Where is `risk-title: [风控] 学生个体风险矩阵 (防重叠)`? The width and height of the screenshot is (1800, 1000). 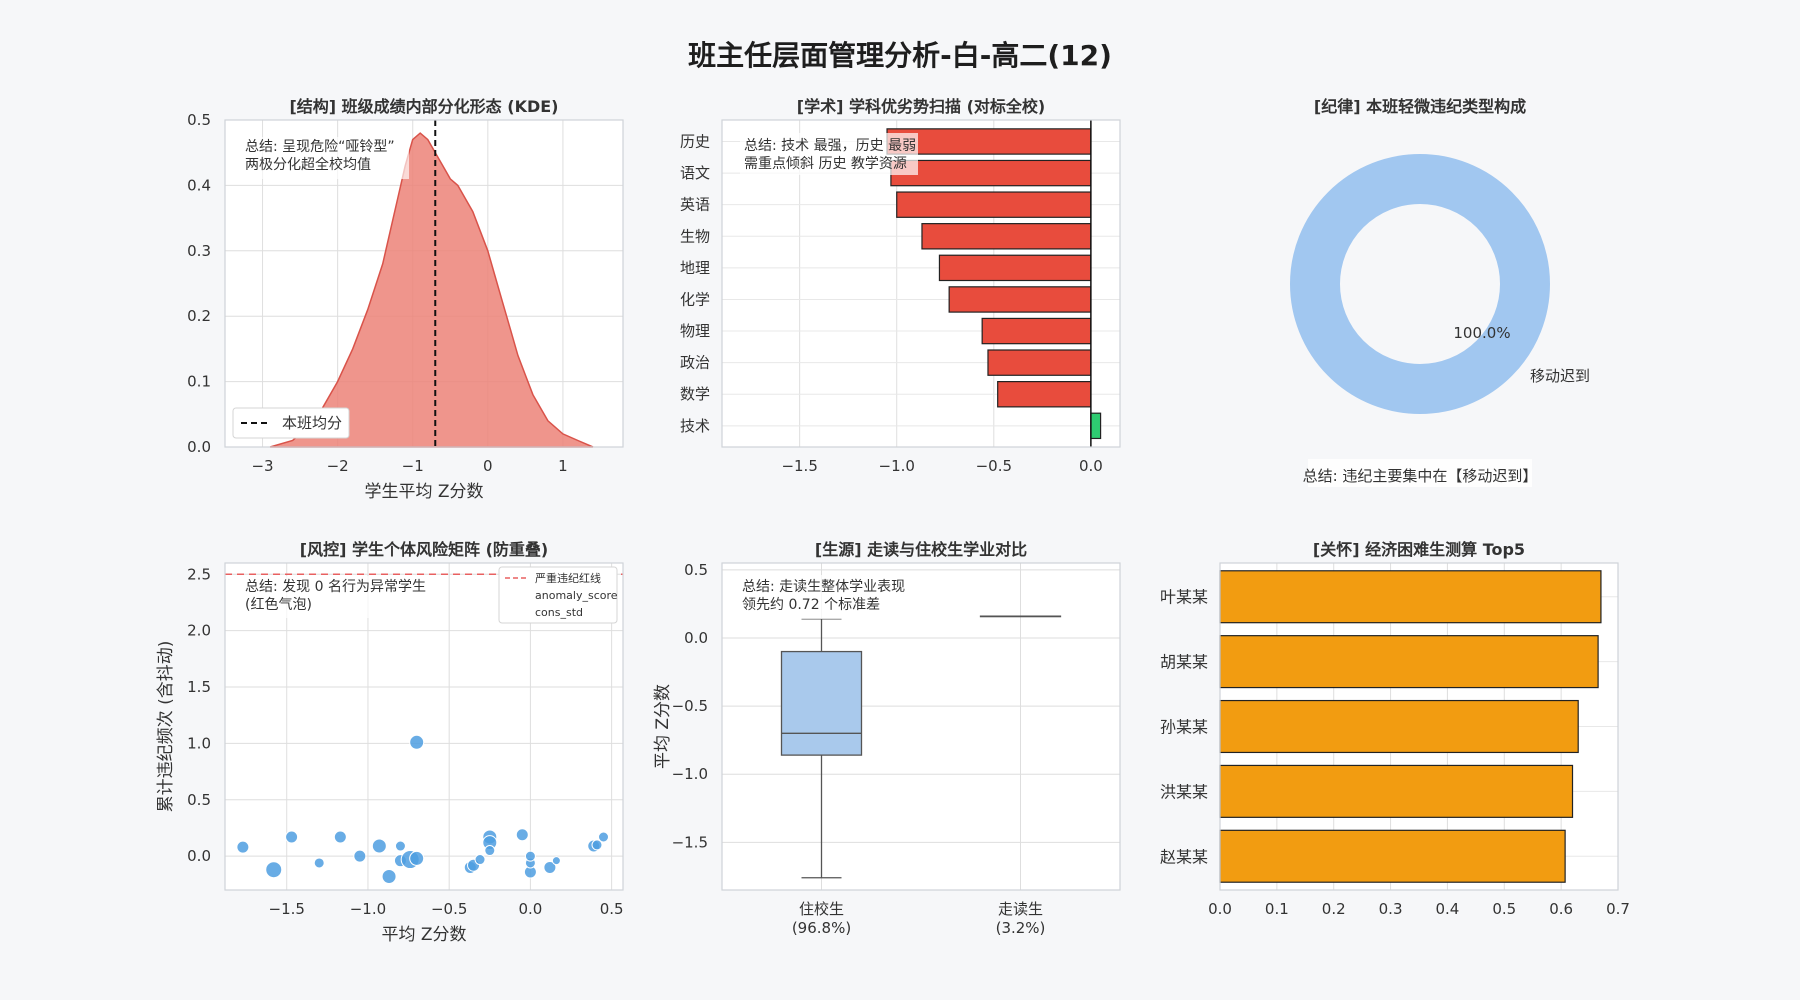
risk-title: [风控] 学生个体风险矩阵 (防重叠) is located at coordinates (424, 549).